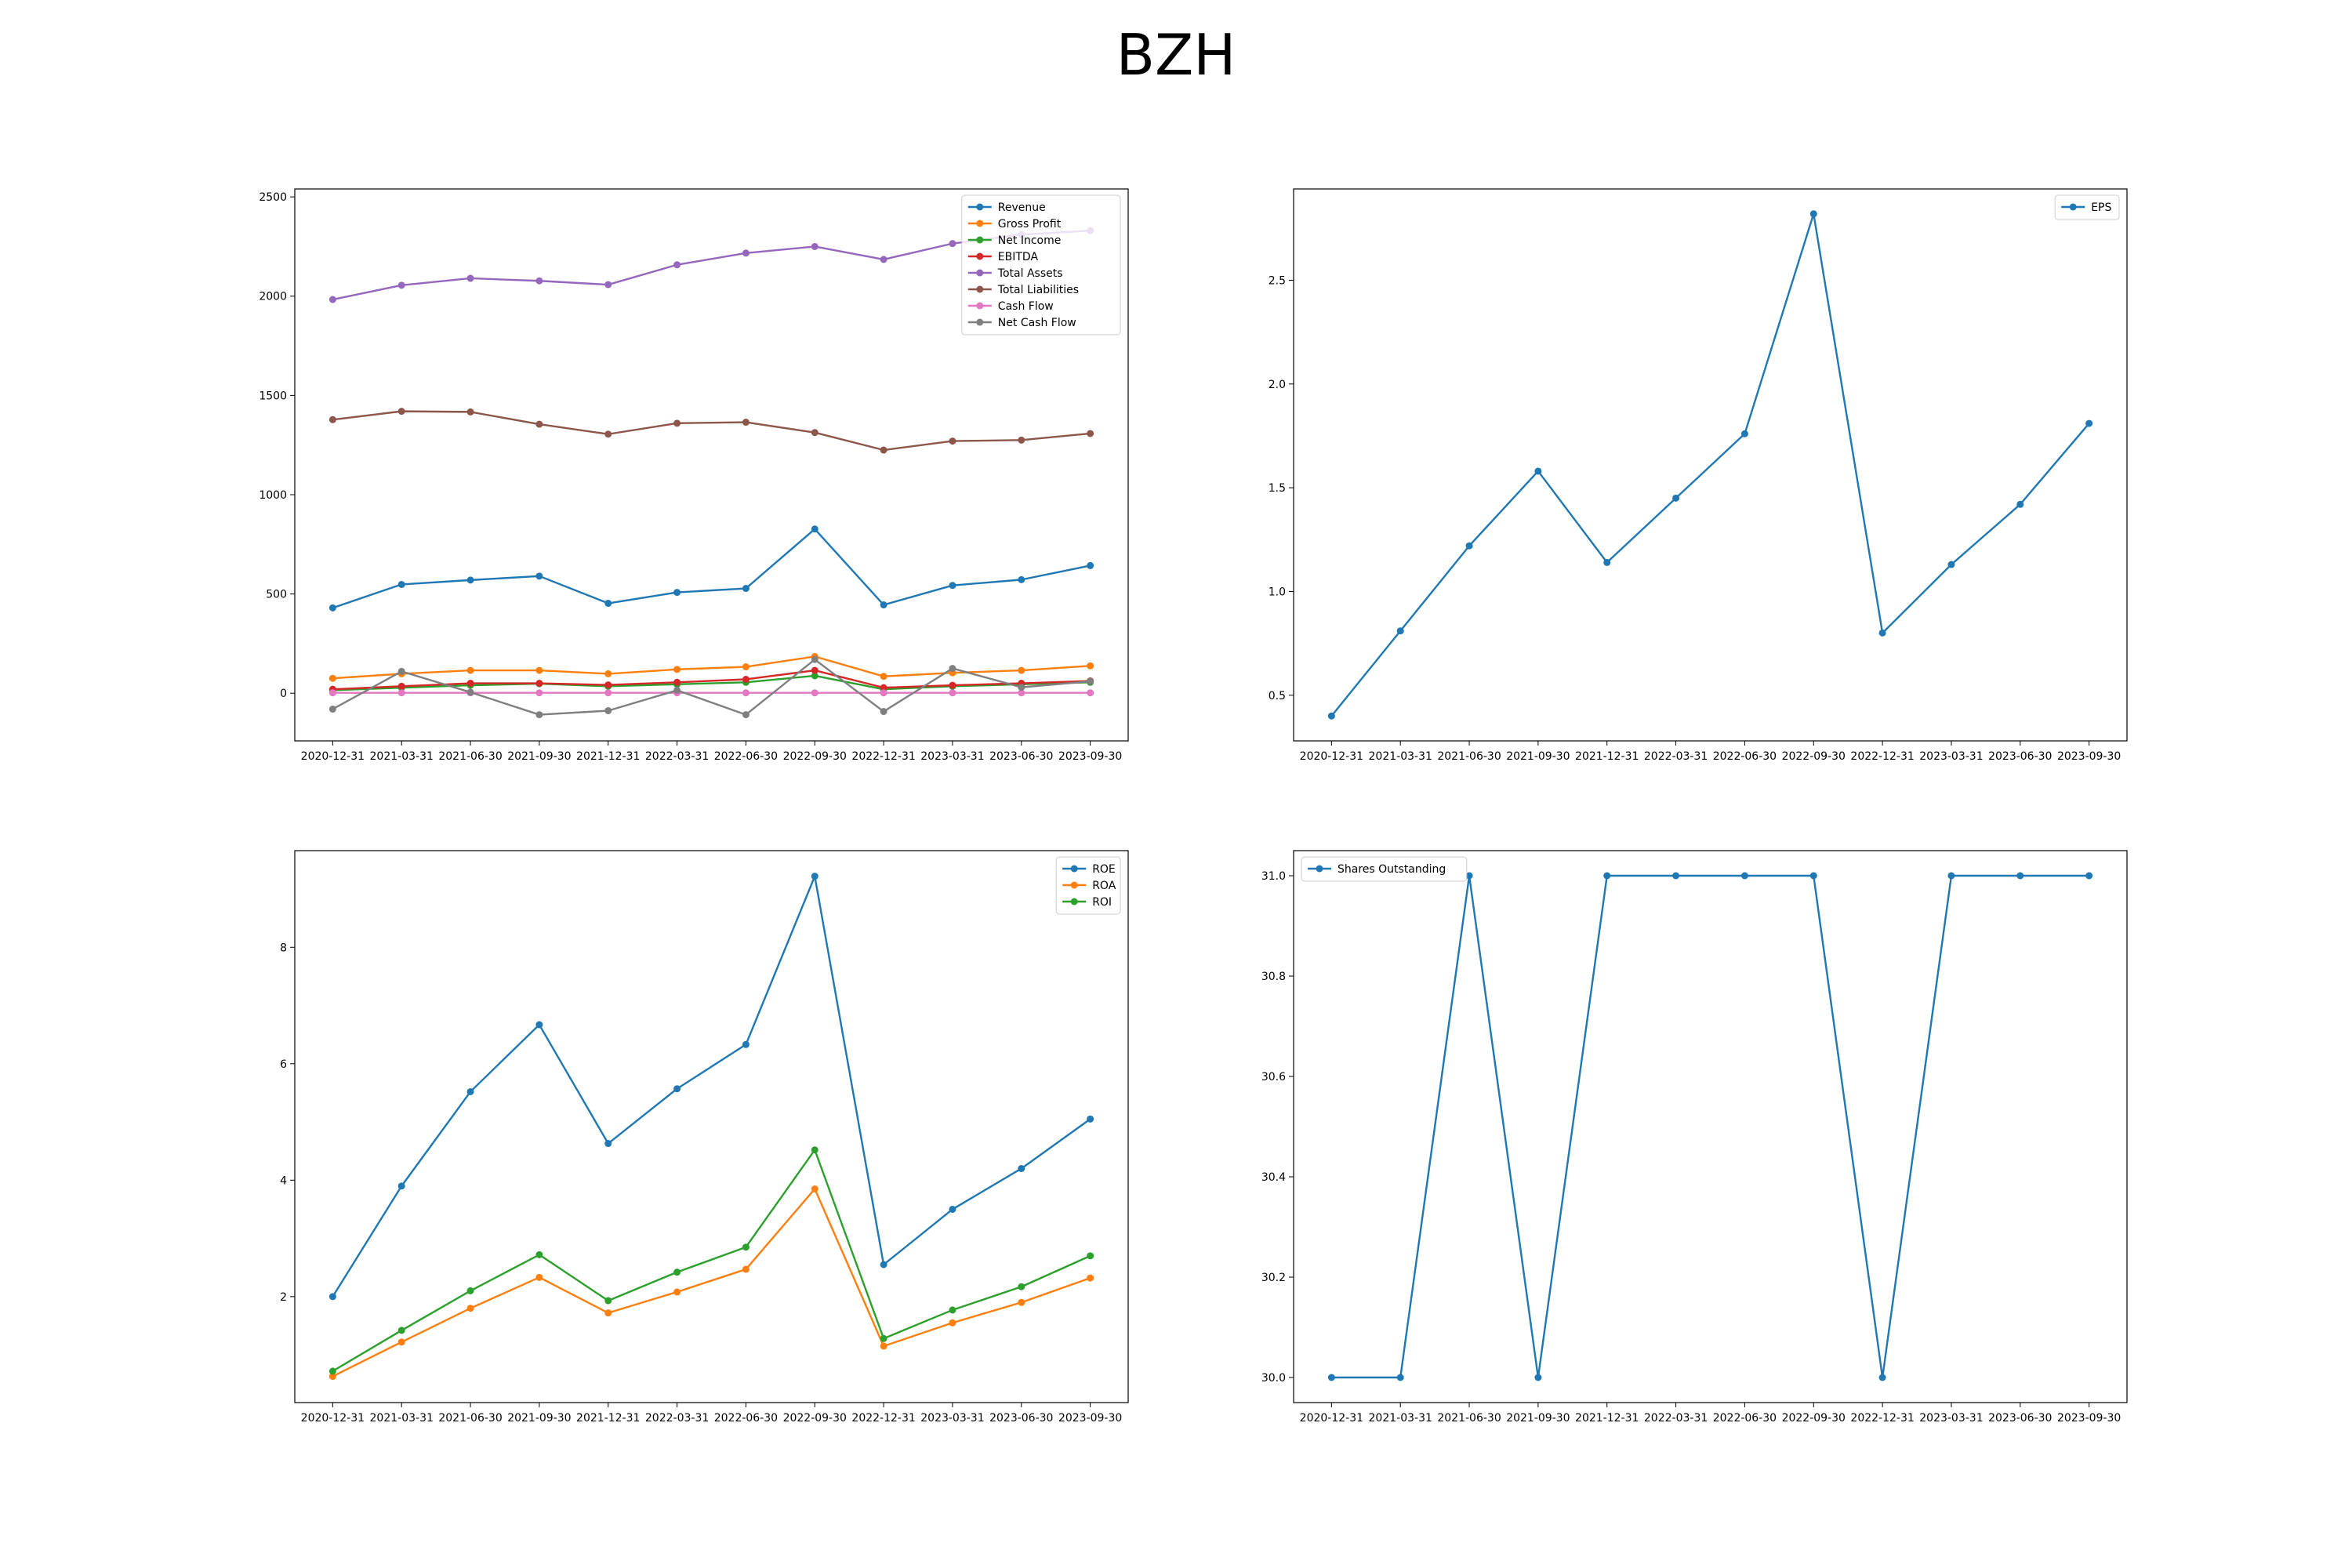  What do you see at coordinates (711, 1260) in the screenshot?
I see `series-line-roi` at bounding box center [711, 1260].